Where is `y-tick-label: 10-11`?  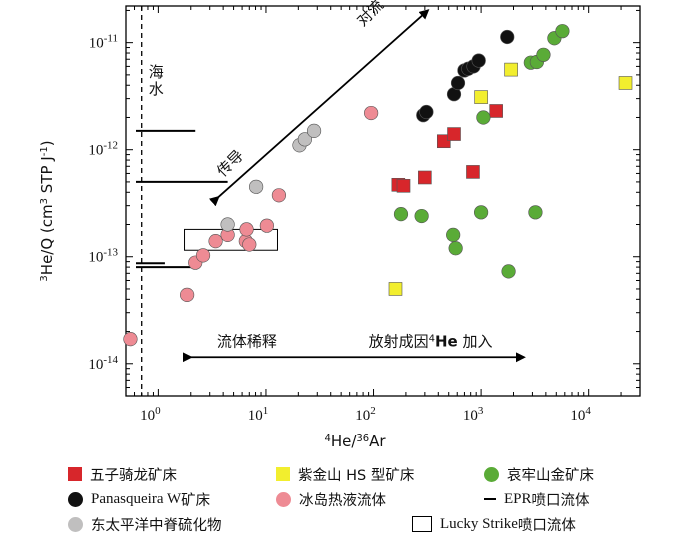 y-tick-label: 10-11 is located at coordinates (103, 42).